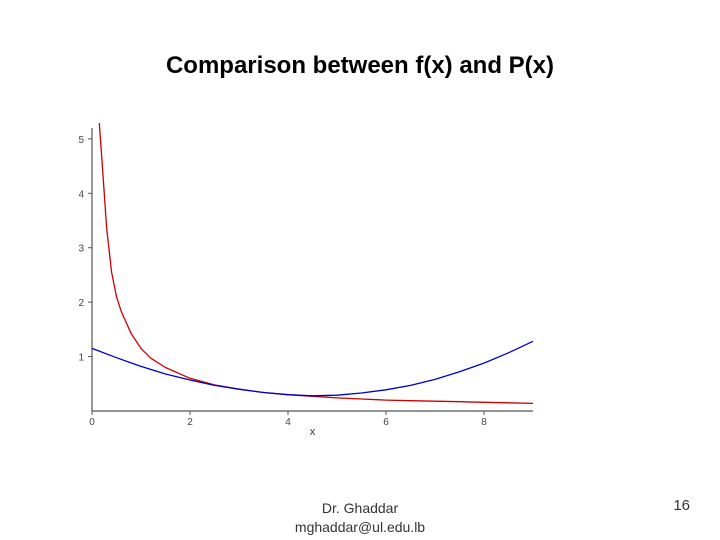 The image size is (720, 540). I want to click on y-tick-label: 2, so click(81, 303).